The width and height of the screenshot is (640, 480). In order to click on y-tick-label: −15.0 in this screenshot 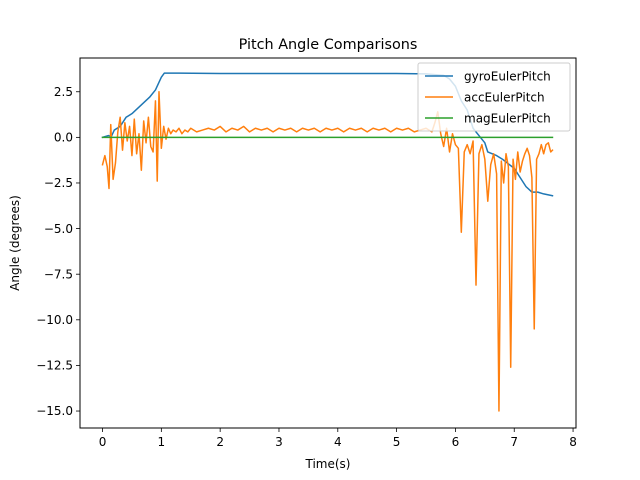, I will do `click(54, 411)`.